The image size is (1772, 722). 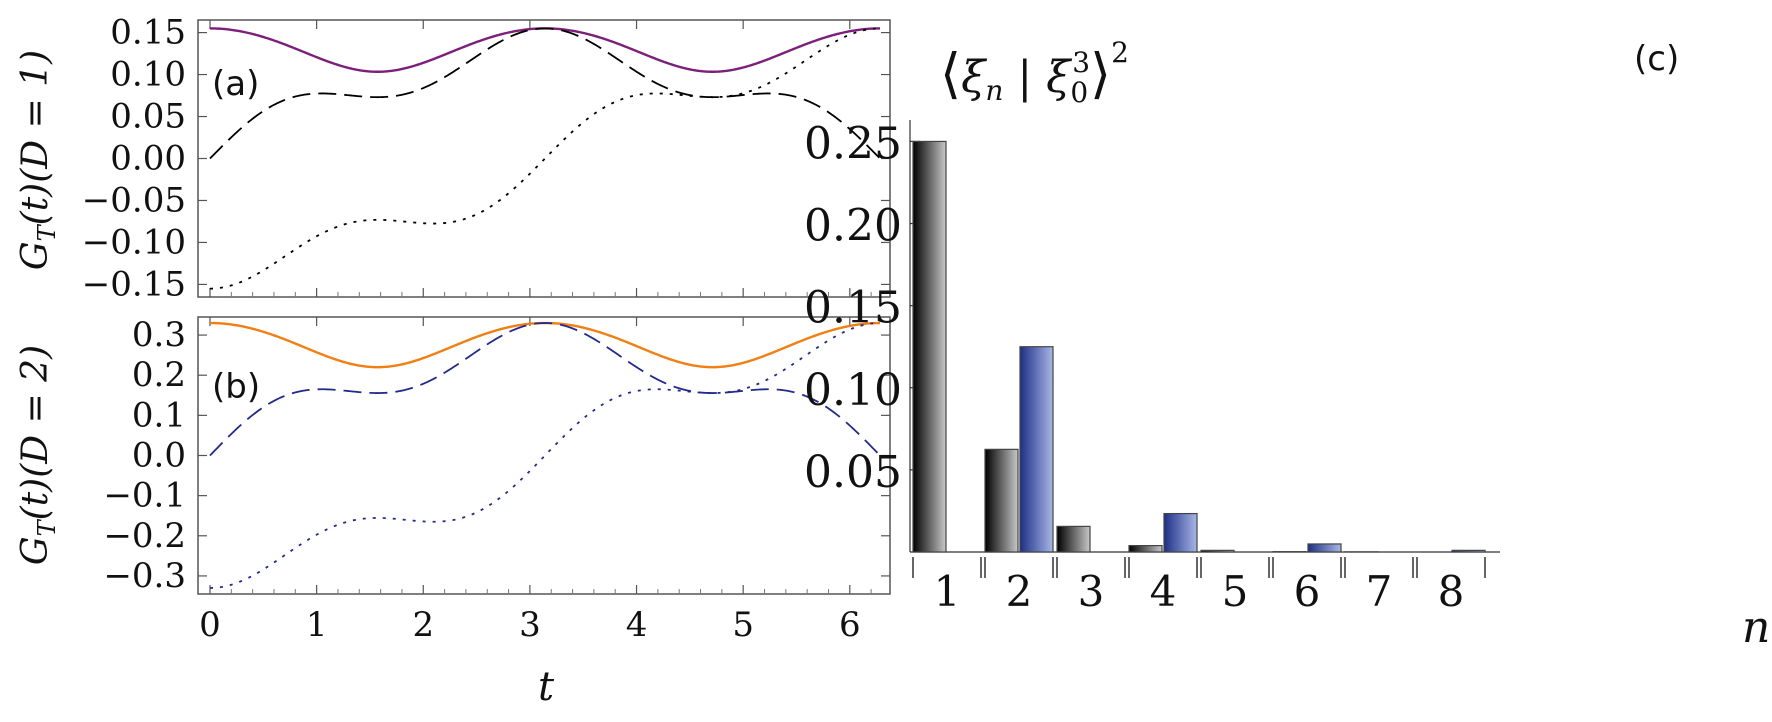 I want to click on panel-c-title: ⟨ξn | ξ03⟩2, so click(x=1034, y=72).